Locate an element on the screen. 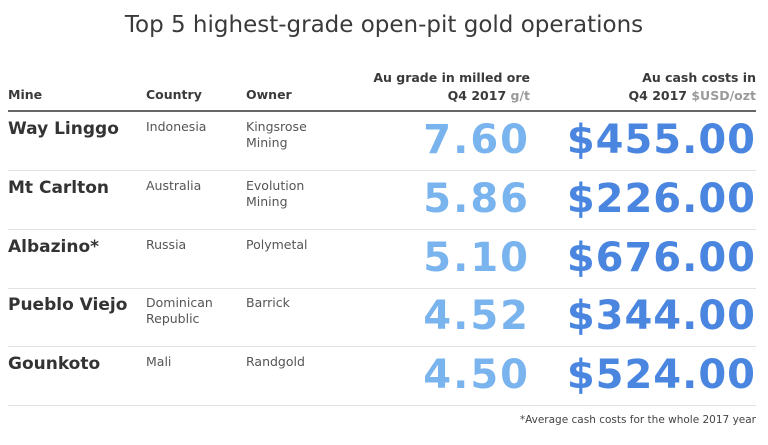  grade-value: 5.10 is located at coordinates (476, 257).